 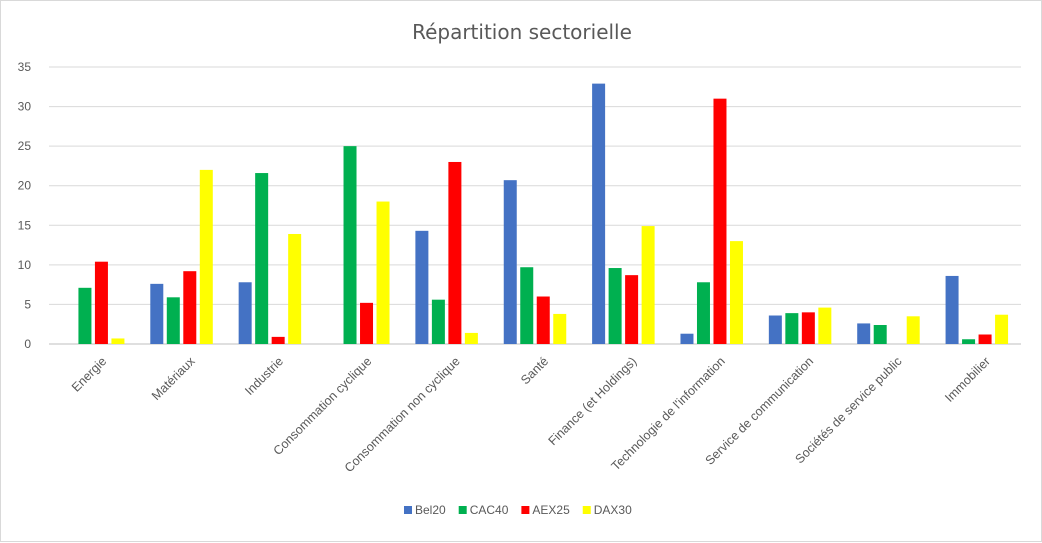 What do you see at coordinates (462, 510) in the screenshot?
I see `legend-swatch-cac40` at bounding box center [462, 510].